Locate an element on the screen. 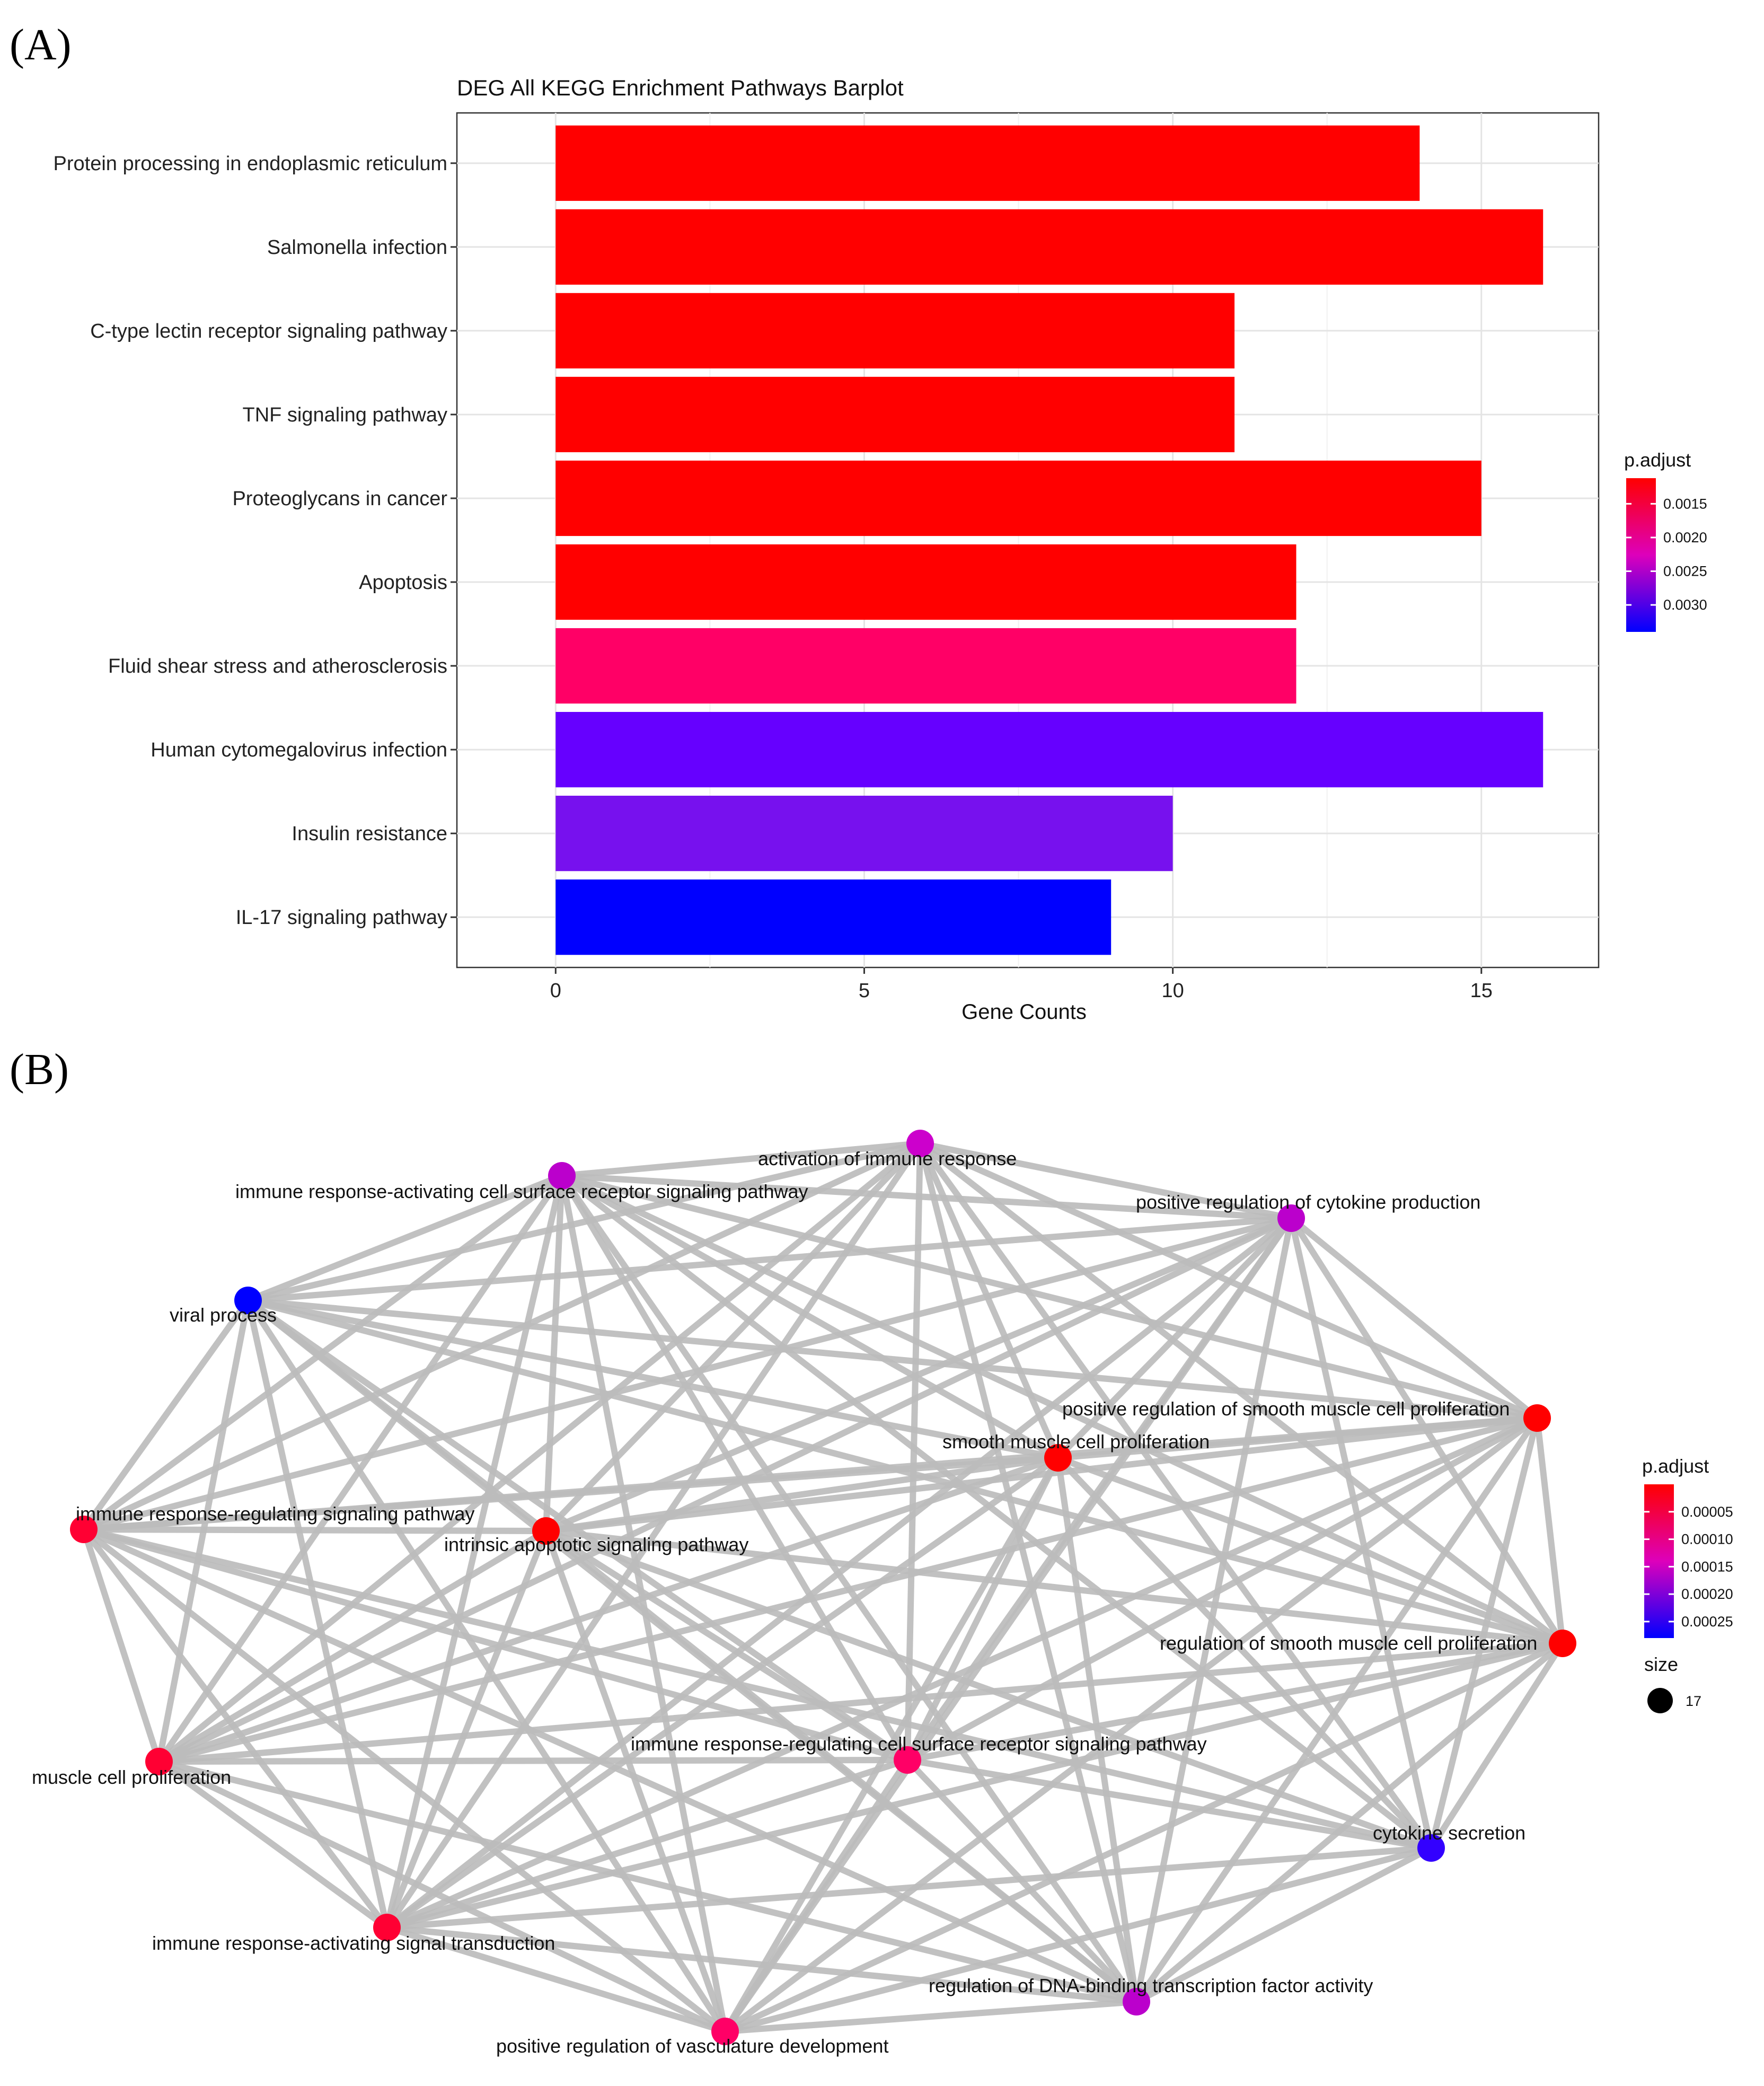  chart-title: DEG All KEGG Enrichment Pathways Barplot is located at coordinates (680, 87).